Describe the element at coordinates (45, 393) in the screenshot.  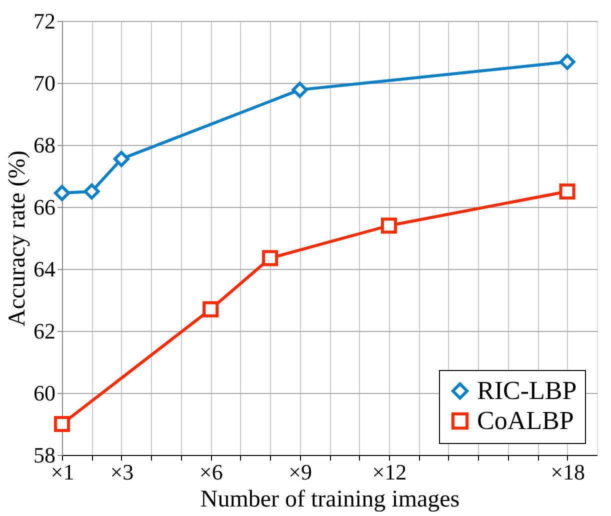
I see `y-tick-label: 60` at that location.